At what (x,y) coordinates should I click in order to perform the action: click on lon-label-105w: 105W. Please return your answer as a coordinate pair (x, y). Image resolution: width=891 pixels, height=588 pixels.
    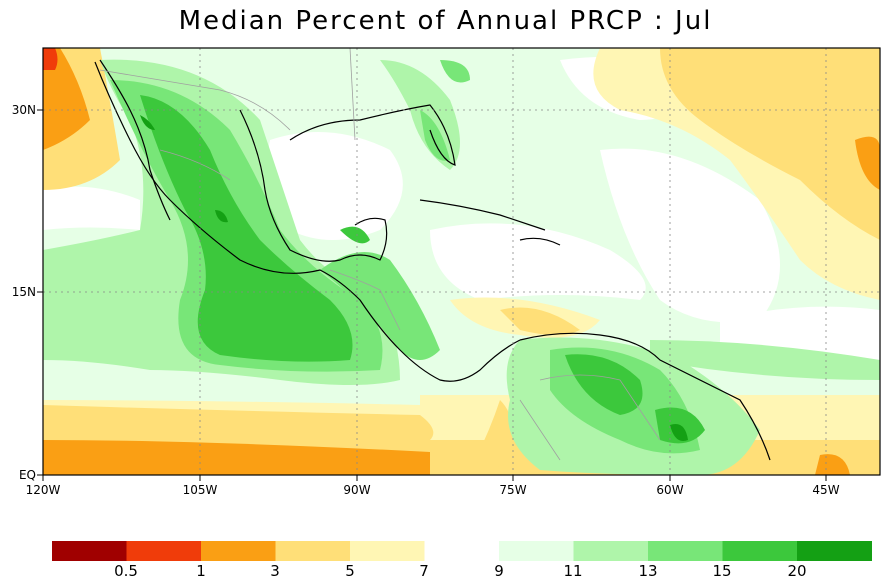
    Looking at the image, I should click on (200, 490).